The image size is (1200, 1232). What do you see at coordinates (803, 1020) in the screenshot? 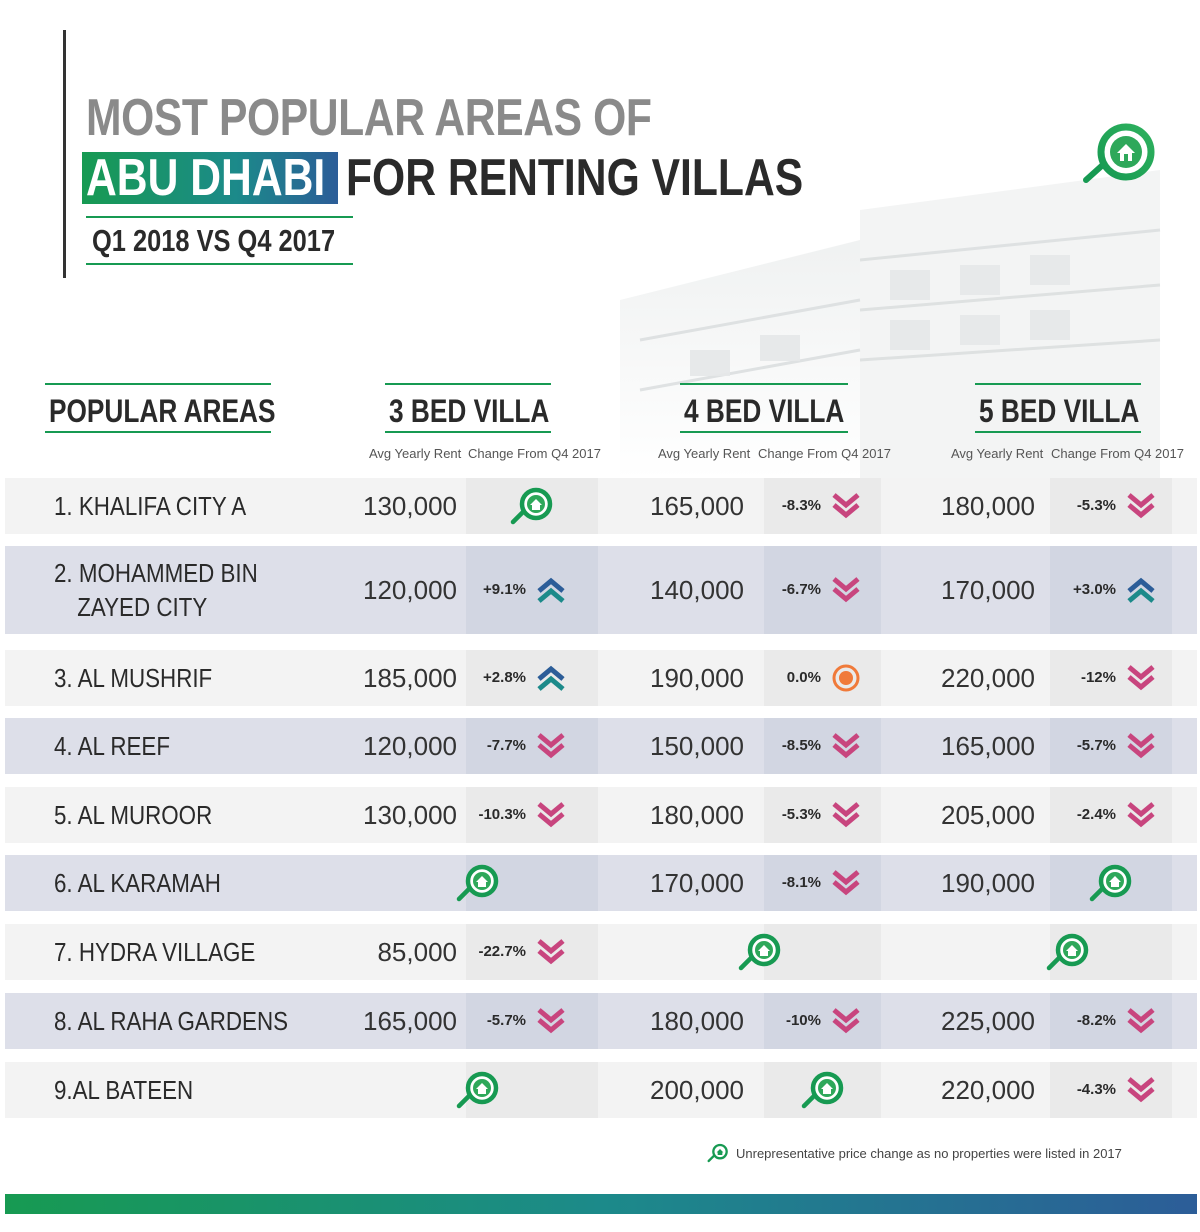
I see `bed4-change: -10%` at bounding box center [803, 1020].